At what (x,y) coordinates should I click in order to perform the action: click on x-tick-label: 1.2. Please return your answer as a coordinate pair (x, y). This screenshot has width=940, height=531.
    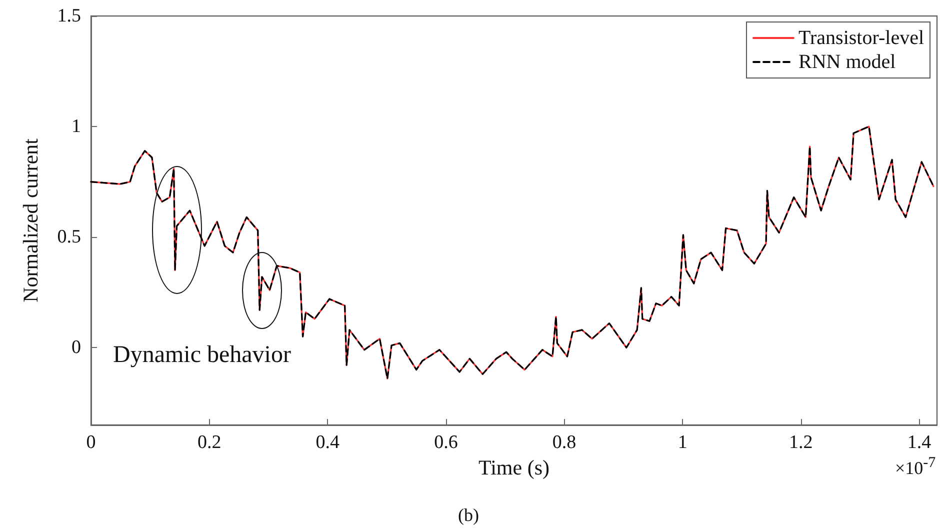
    Looking at the image, I should click on (801, 442).